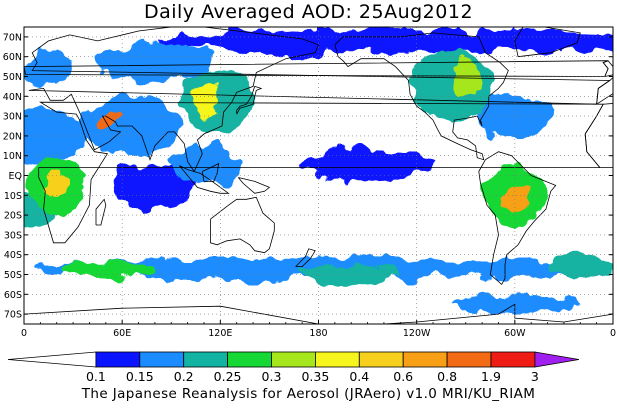 This screenshot has height=408, width=617. I want to click on colorbar-level-label: 0.25, so click(228, 376).